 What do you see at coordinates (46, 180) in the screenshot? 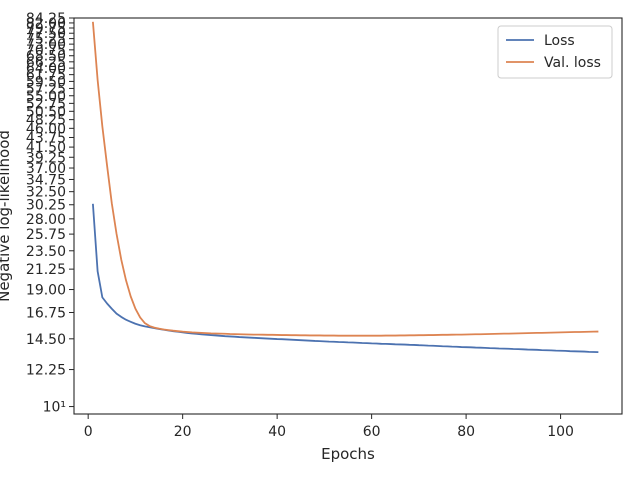
I see `y-tick-label: 34.75` at bounding box center [46, 180].